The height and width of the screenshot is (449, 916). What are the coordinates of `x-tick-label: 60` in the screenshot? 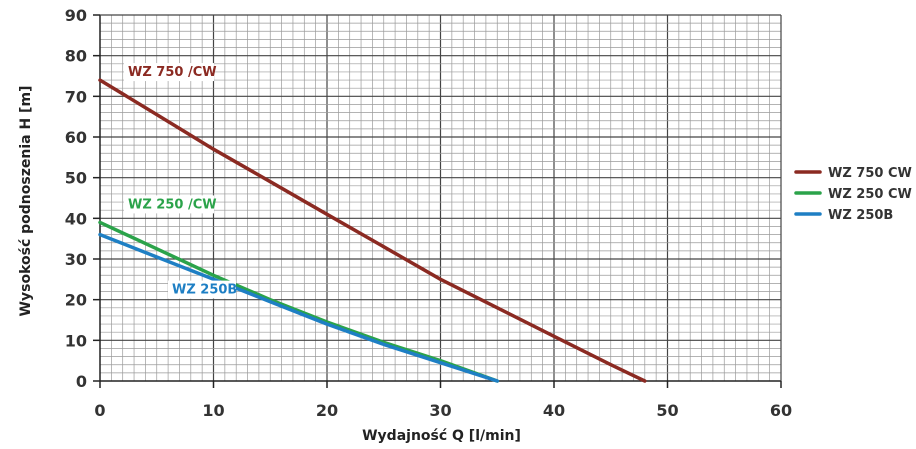 It's located at (781, 410).